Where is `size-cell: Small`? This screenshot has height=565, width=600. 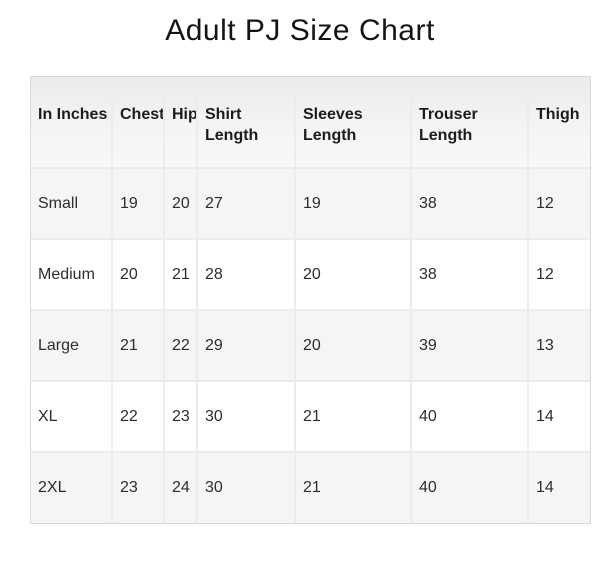 size-cell: Small is located at coordinates (71, 203).